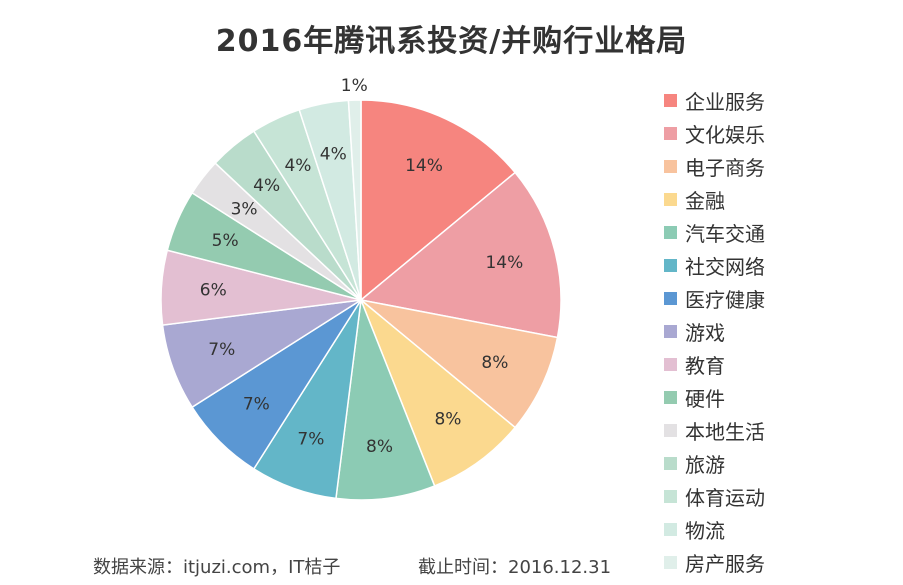 The width and height of the screenshot is (903, 585). What do you see at coordinates (705, 531) in the screenshot?
I see `legend-label: 物流` at bounding box center [705, 531].